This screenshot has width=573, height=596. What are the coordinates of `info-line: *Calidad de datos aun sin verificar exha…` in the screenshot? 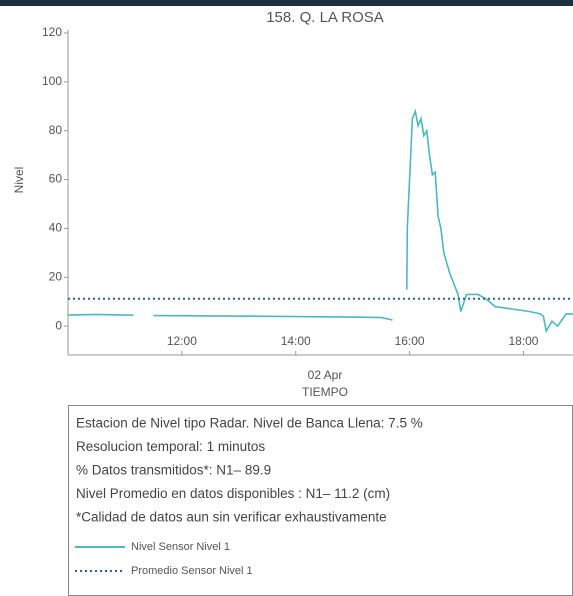 It's located at (231, 517).